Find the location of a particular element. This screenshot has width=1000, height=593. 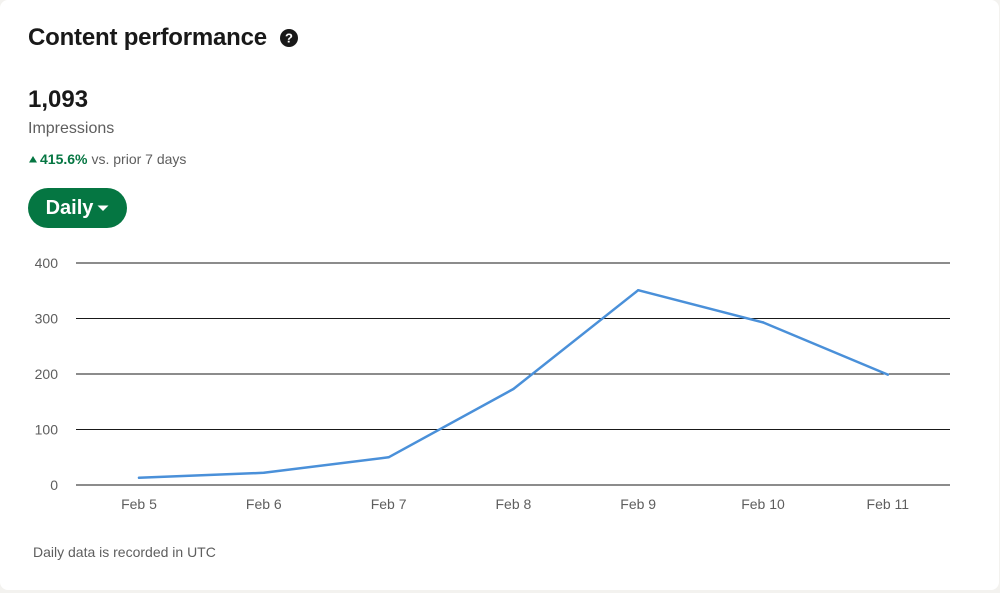

x-tick-label: Feb 6 is located at coordinates (264, 504).